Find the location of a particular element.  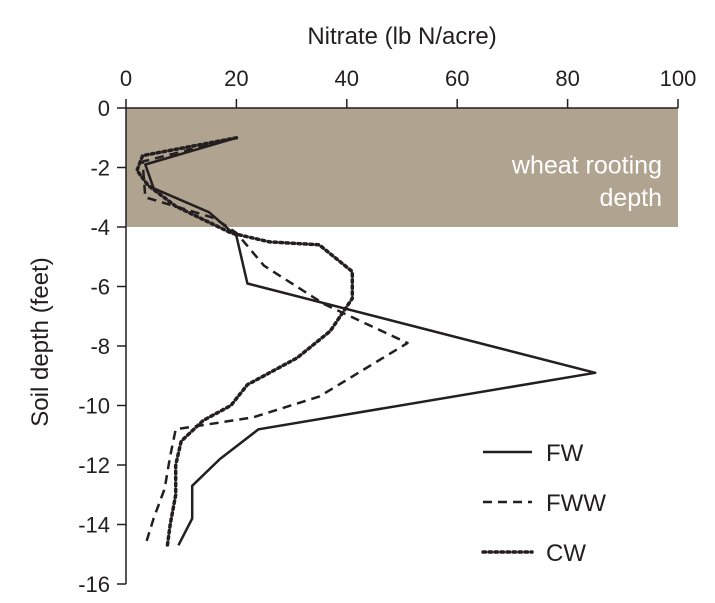

band-label: wheat rooting depth is located at coordinates (586, 181).